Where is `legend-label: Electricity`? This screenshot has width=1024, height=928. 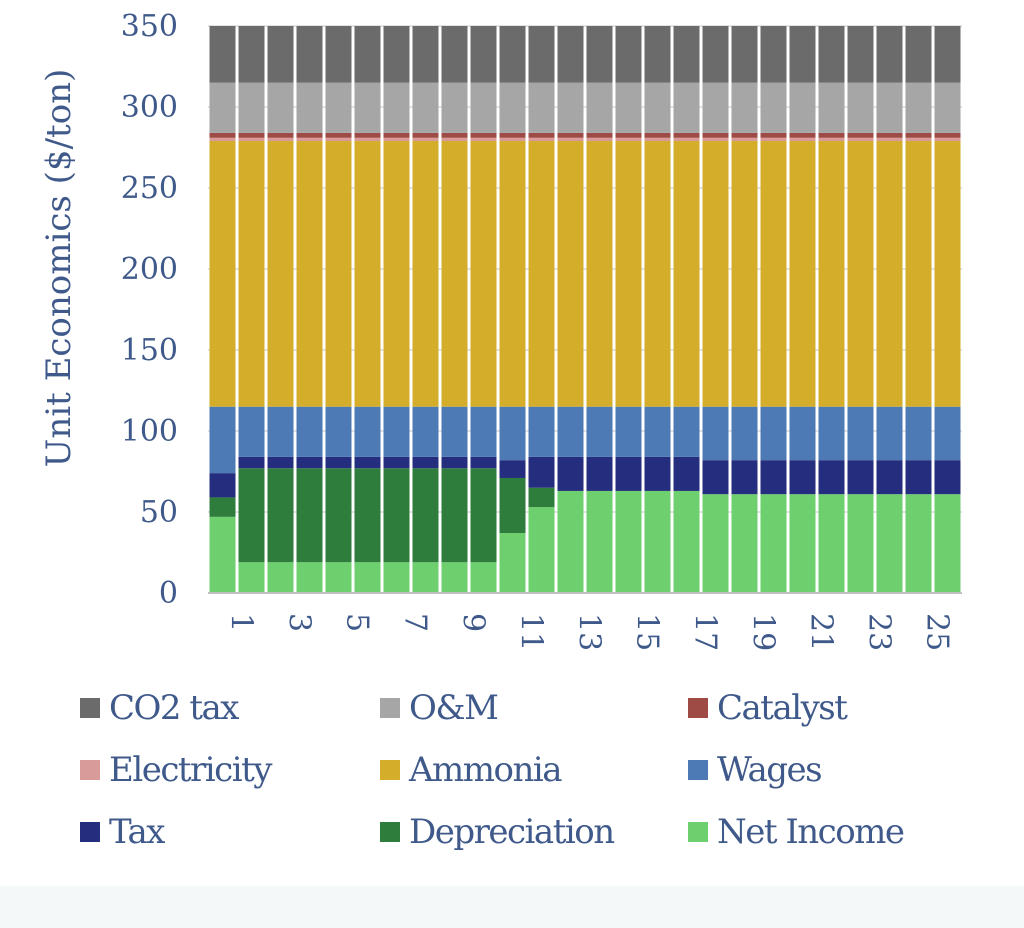 legend-label: Electricity is located at coordinates (190, 770).